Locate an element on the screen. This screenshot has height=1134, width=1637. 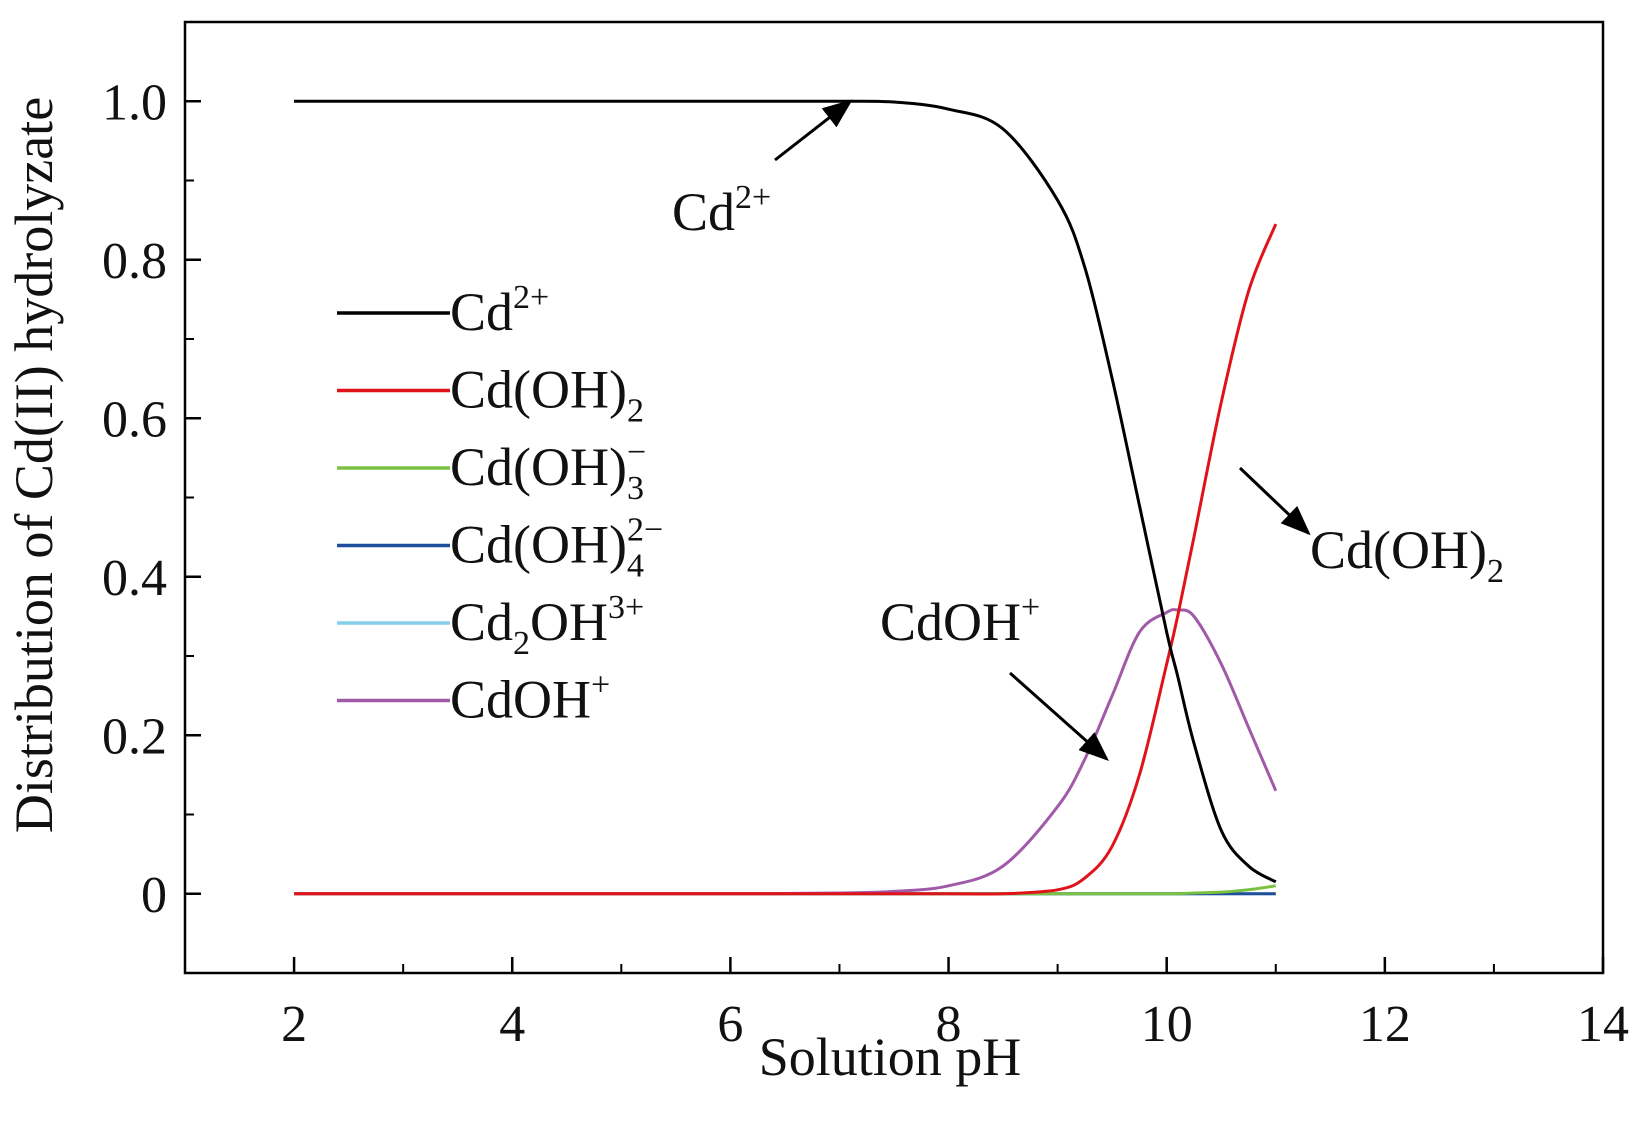
legend-item: CdOH+ is located at coordinates (473, 698).